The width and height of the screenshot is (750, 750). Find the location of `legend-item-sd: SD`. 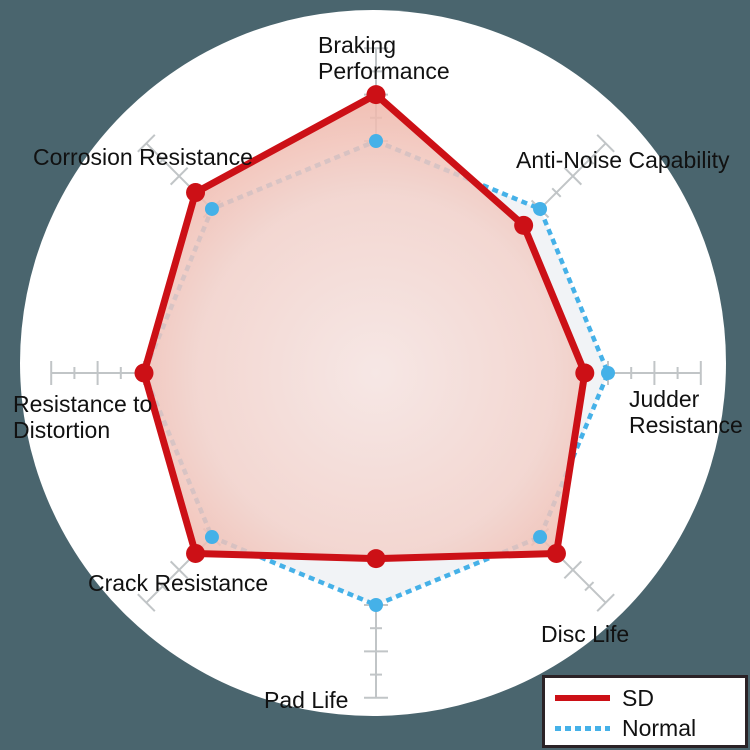

legend-item-sd: SD is located at coordinates (650, 698).